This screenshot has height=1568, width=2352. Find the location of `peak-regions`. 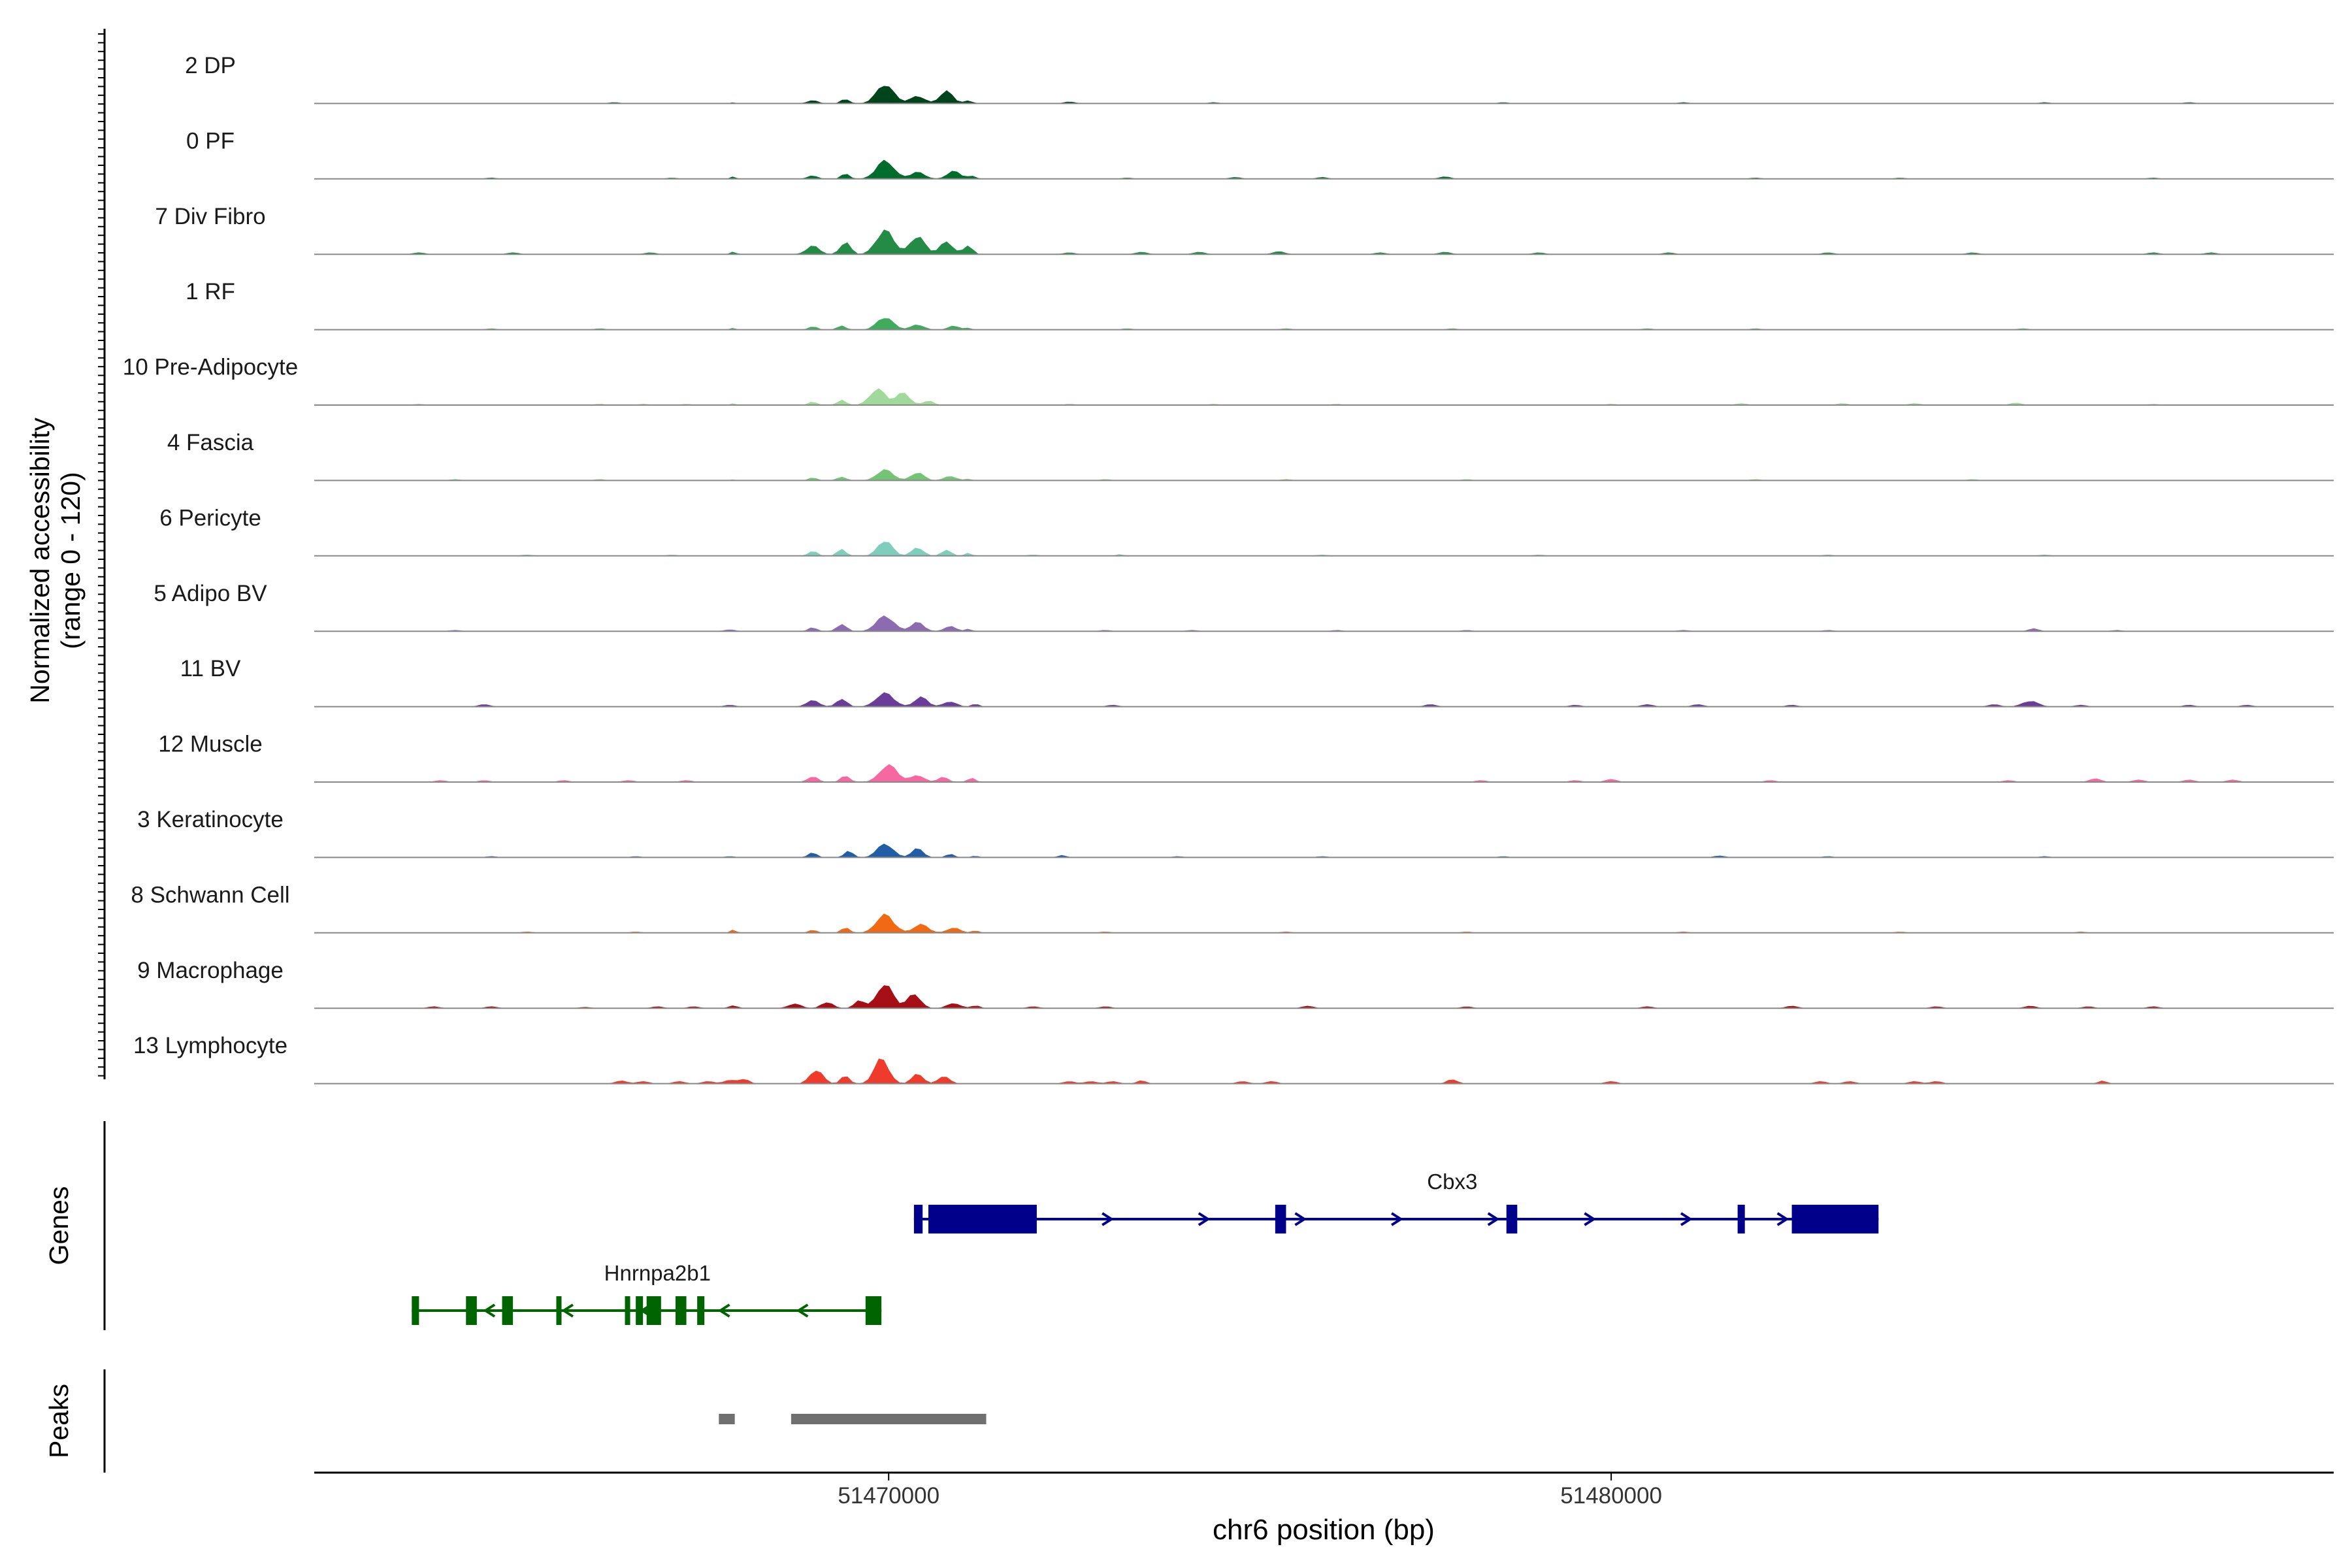

peak-regions is located at coordinates (853, 1419).